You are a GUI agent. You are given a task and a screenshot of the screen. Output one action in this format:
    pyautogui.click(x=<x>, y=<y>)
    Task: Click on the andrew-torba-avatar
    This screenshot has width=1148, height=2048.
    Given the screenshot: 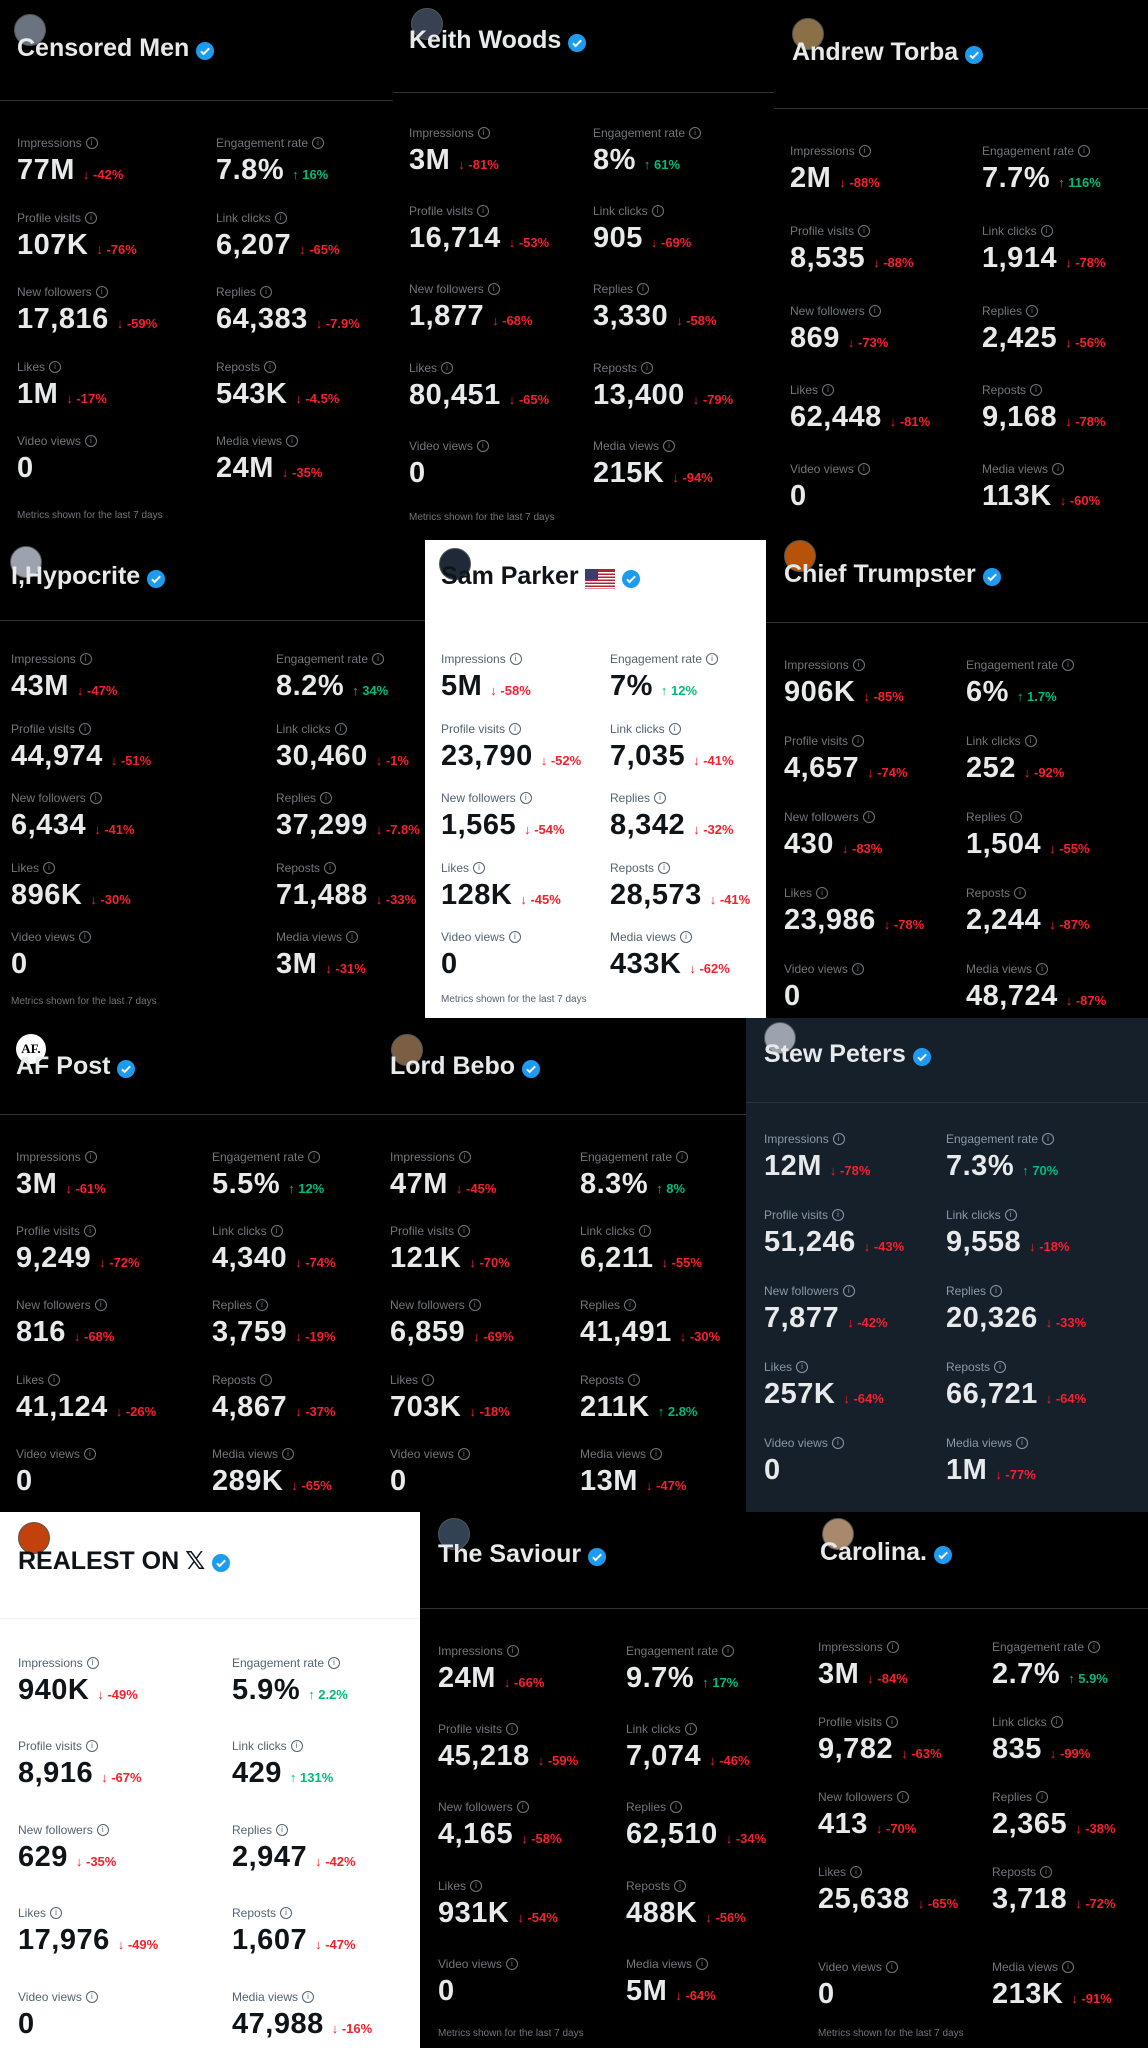 What is the action you would take?
    pyautogui.click(x=808, y=34)
    